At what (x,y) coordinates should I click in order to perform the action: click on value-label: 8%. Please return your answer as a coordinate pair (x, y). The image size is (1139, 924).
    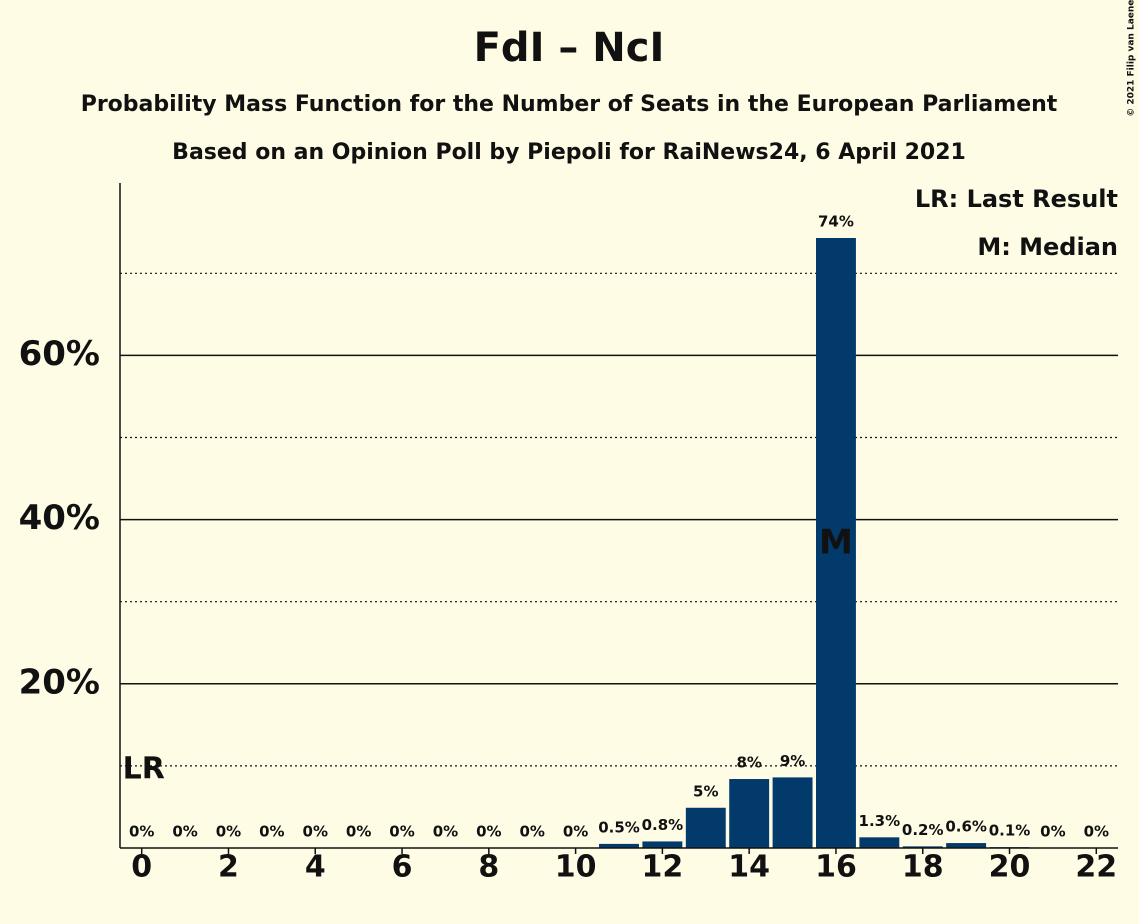
    Looking at the image, I should click on (748, 763).